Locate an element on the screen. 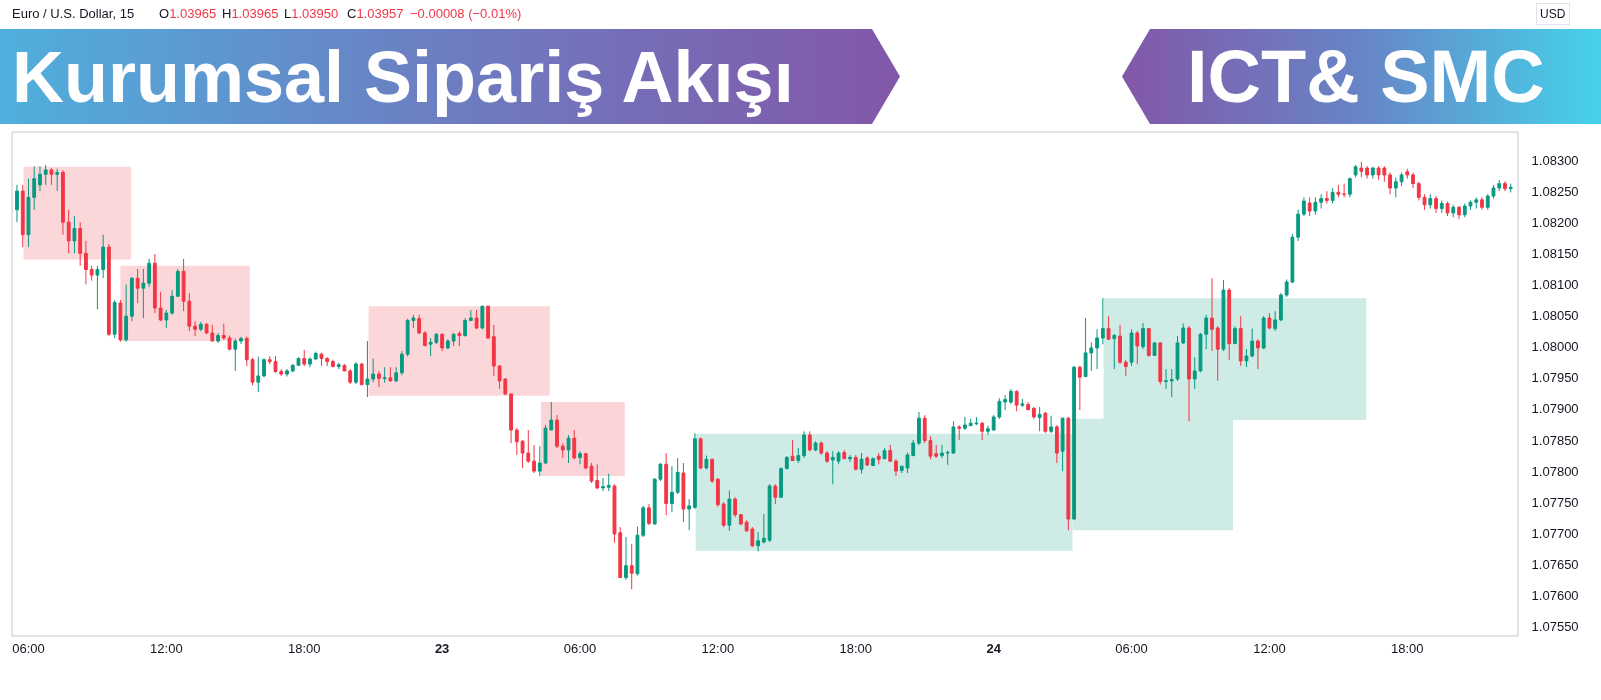 The image size is (1601, 700). chart-subtitle: Euro / U.S. Dollar, 15 is located at coordinates (73, 13).